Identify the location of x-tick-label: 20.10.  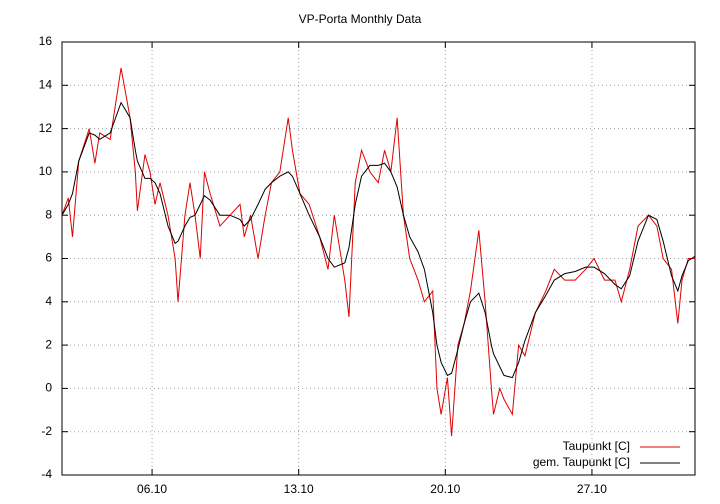
(445, 489).